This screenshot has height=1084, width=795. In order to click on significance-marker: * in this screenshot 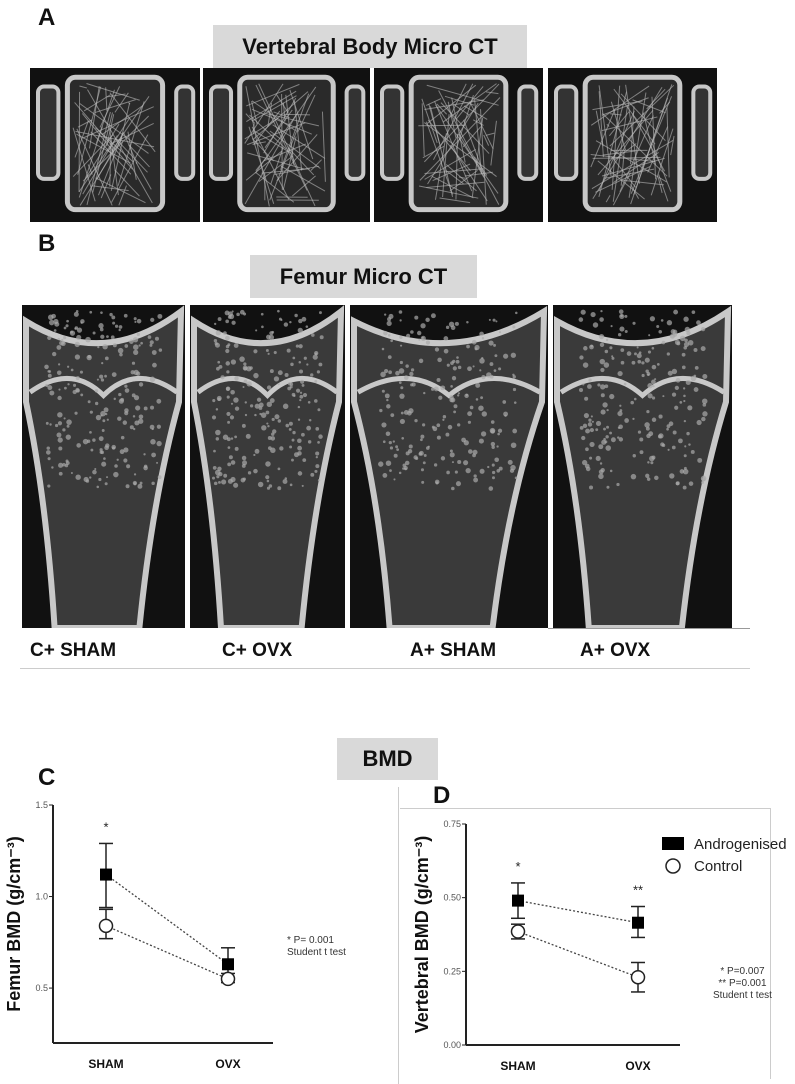, I will do `click(517, 866)`.